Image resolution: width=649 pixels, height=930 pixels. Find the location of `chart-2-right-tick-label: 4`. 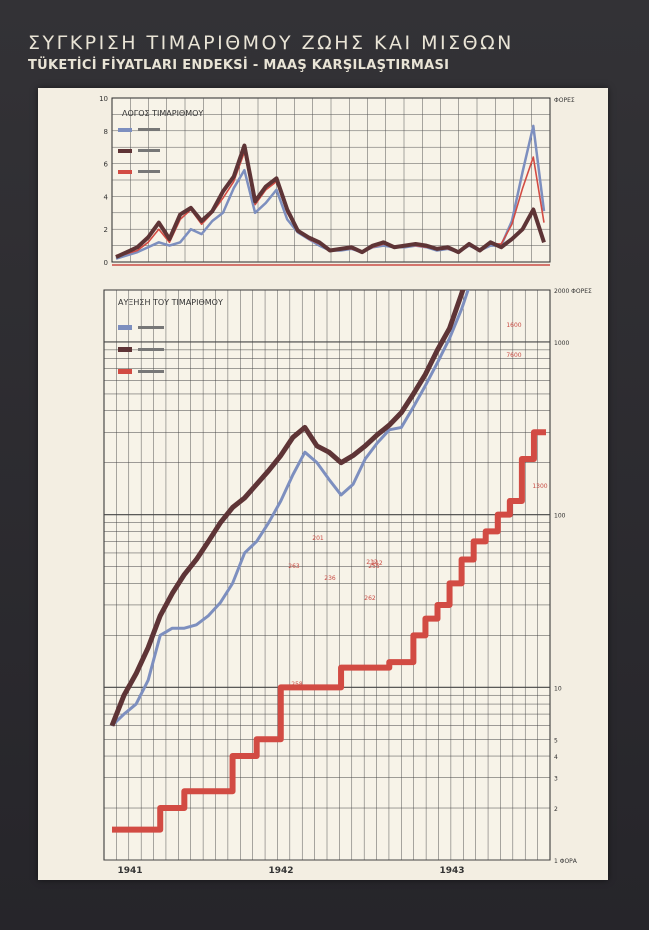

chart-2-right-tick-label: 4 is located at coordinates (556, 757).